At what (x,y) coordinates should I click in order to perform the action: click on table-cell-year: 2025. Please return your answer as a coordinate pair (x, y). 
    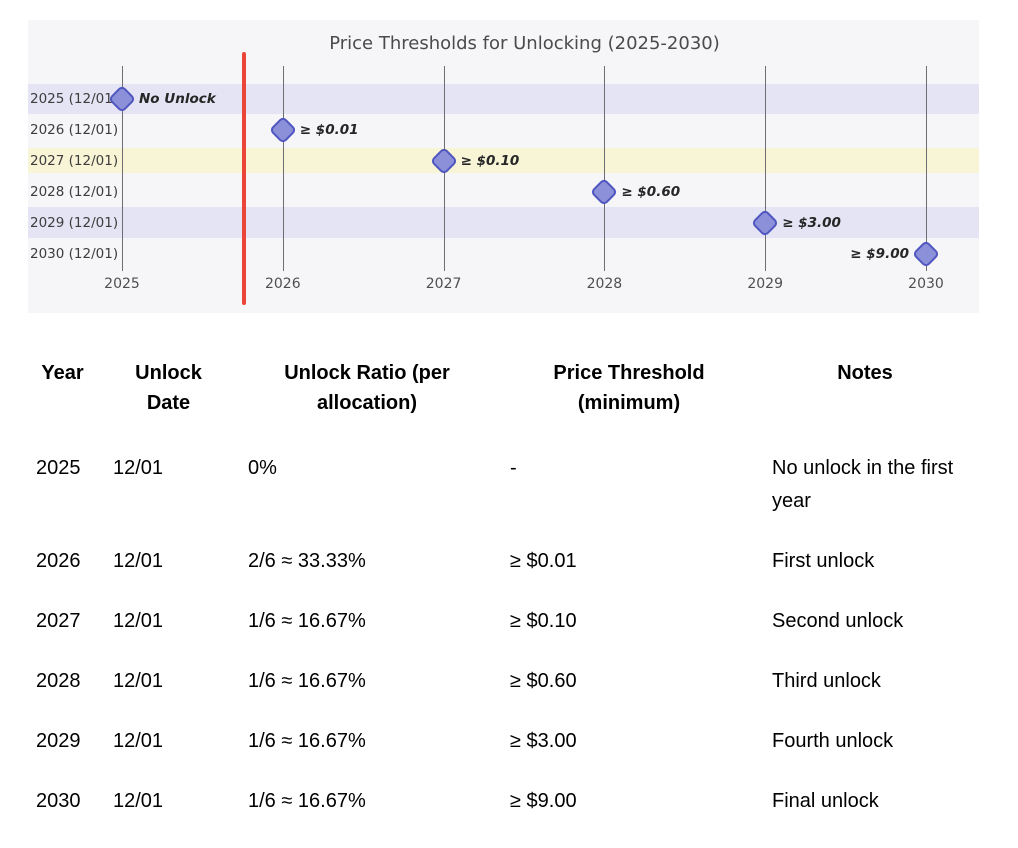
    Looking at the image, I should click on (58, 468).